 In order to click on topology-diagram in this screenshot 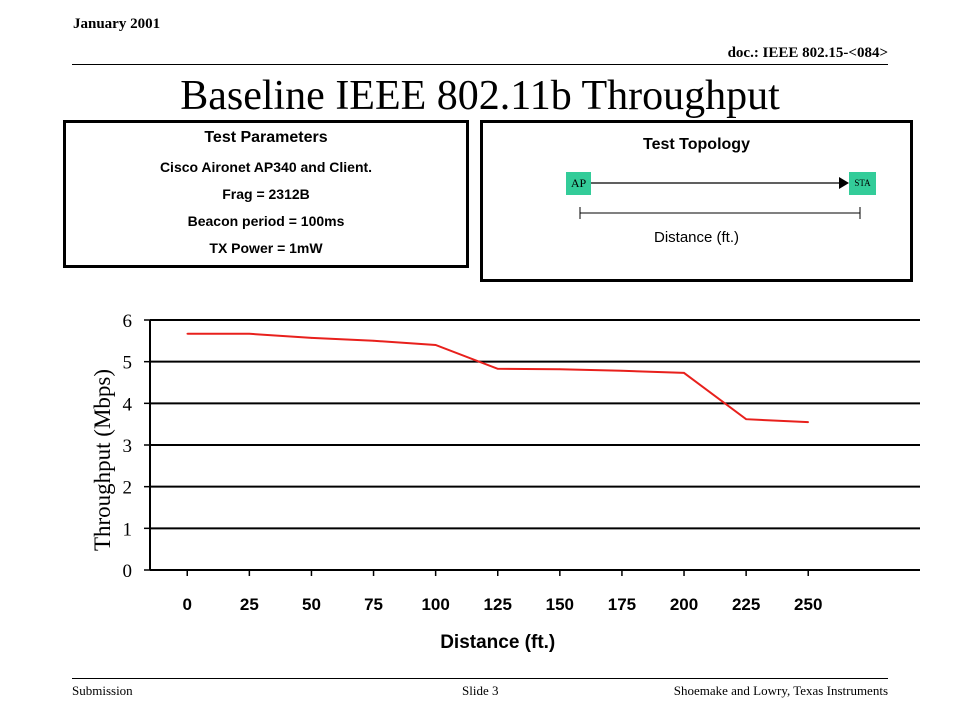, I will do `click(720, 198)`.